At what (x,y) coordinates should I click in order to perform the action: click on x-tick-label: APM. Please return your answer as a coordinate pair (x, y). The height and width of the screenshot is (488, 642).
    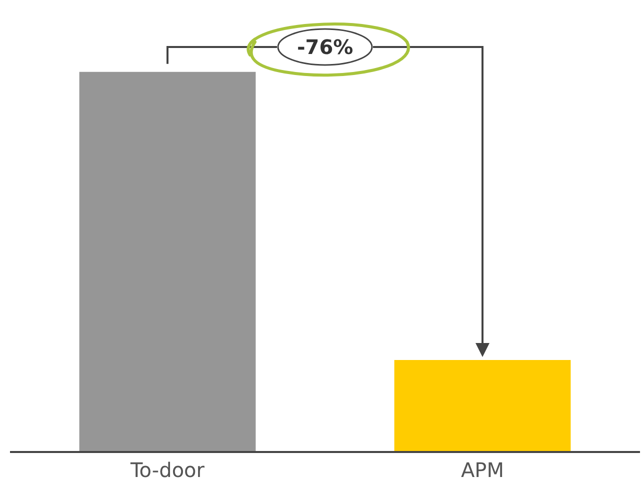
    Looking at the image, I should click on (482, 470).